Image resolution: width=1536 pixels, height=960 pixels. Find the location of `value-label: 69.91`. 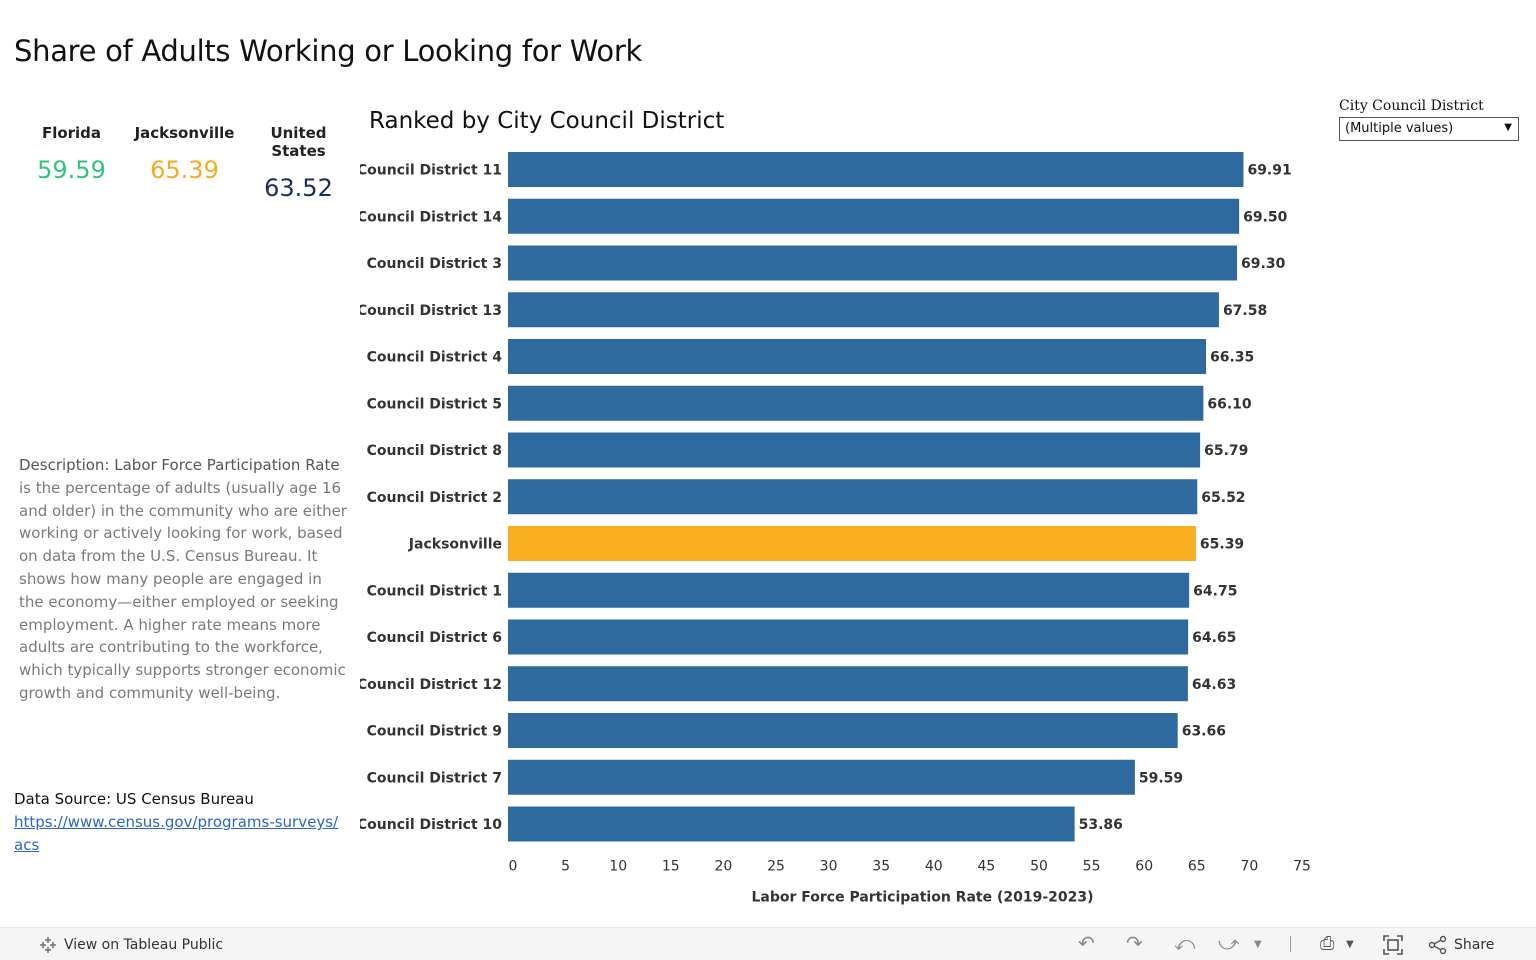

value-label: 69.91 is located at coordinates (1269, 171).